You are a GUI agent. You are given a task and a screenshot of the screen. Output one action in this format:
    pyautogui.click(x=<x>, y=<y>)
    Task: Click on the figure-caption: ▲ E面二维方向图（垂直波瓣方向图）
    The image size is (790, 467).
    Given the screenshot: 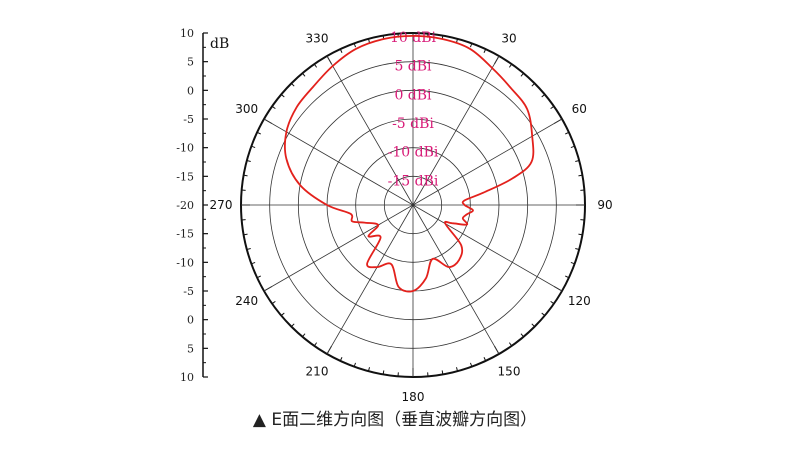 What is the action you would take?
    pyautogui.click(x=395, y=420)
    